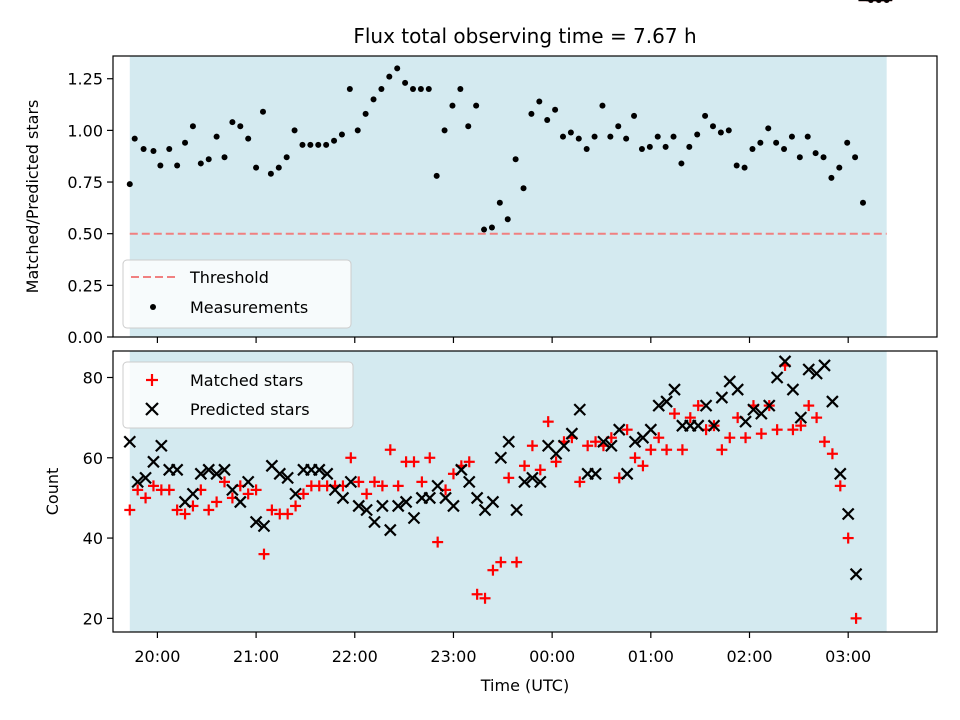  What do you see at coordinates (152, 409) in the screenshot?
I see `legend-predicted-swatch` at bounding box center [152, 409].